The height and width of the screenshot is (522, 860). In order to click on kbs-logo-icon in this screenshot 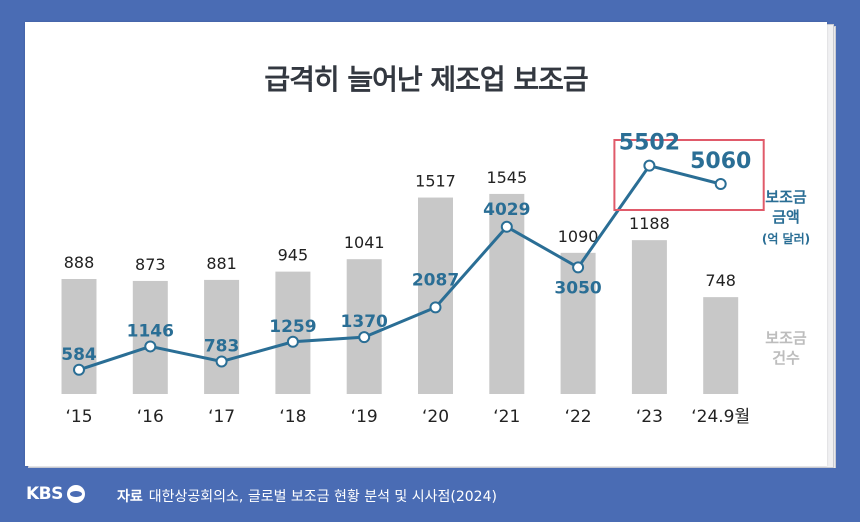, I will do `click(75, 494)`.